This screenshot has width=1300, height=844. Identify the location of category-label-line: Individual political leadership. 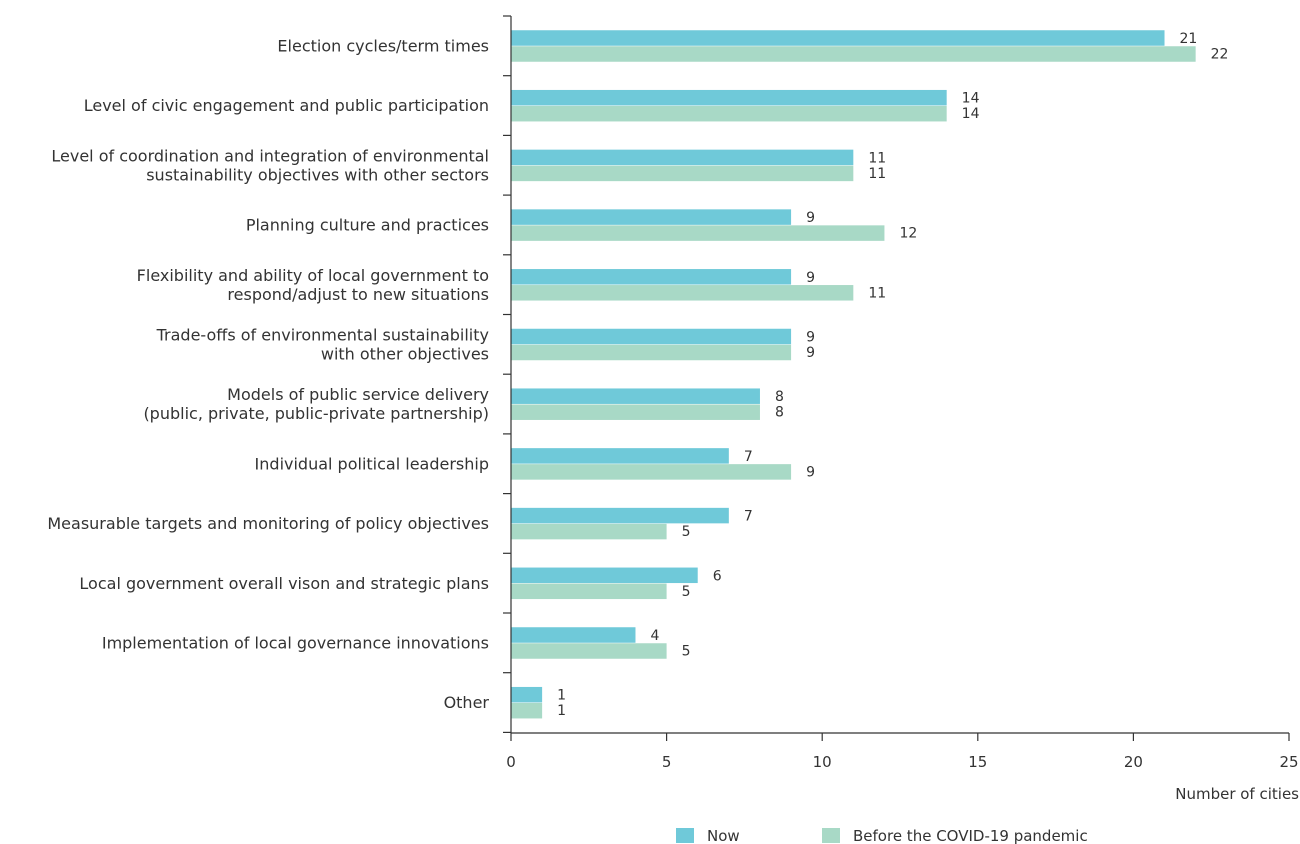
(372, 463).